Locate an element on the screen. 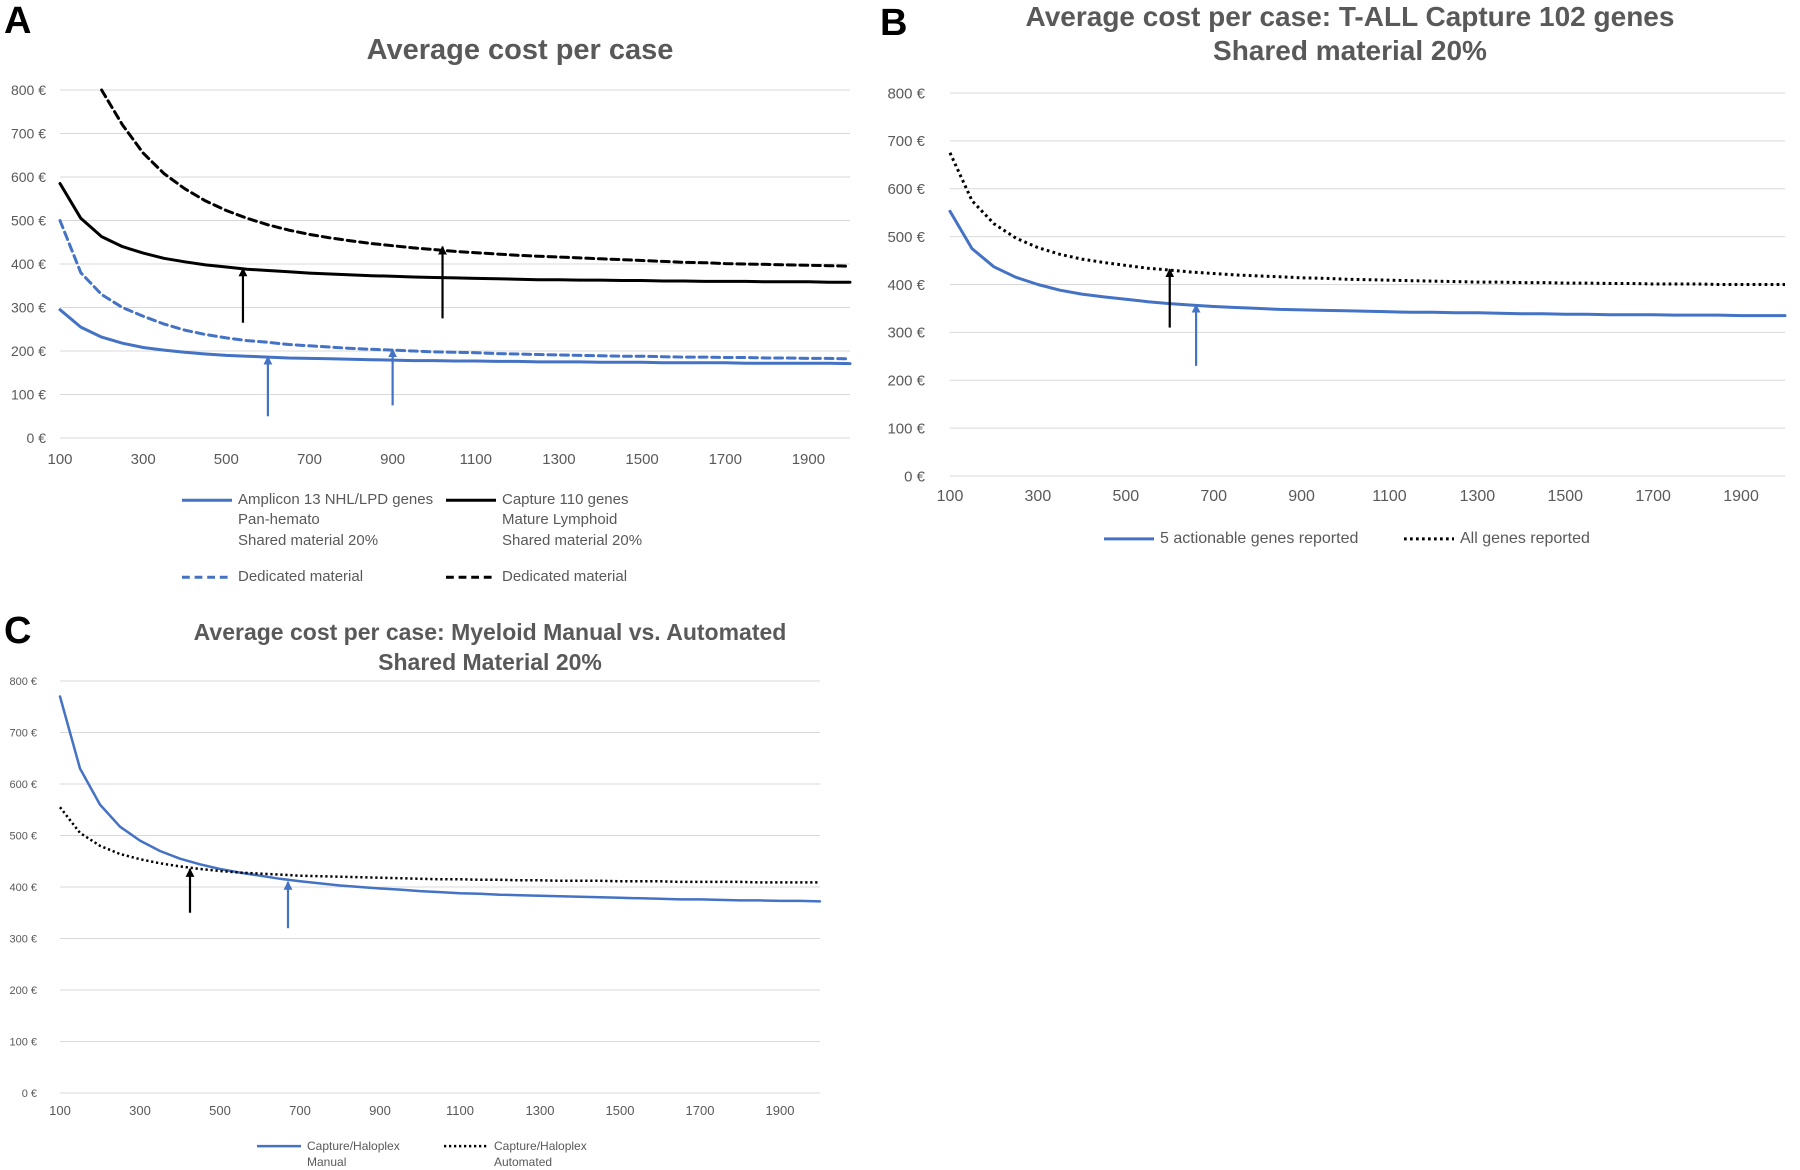  legend-label: 5 actionable genes reported is located at coordinates (1259, 538).